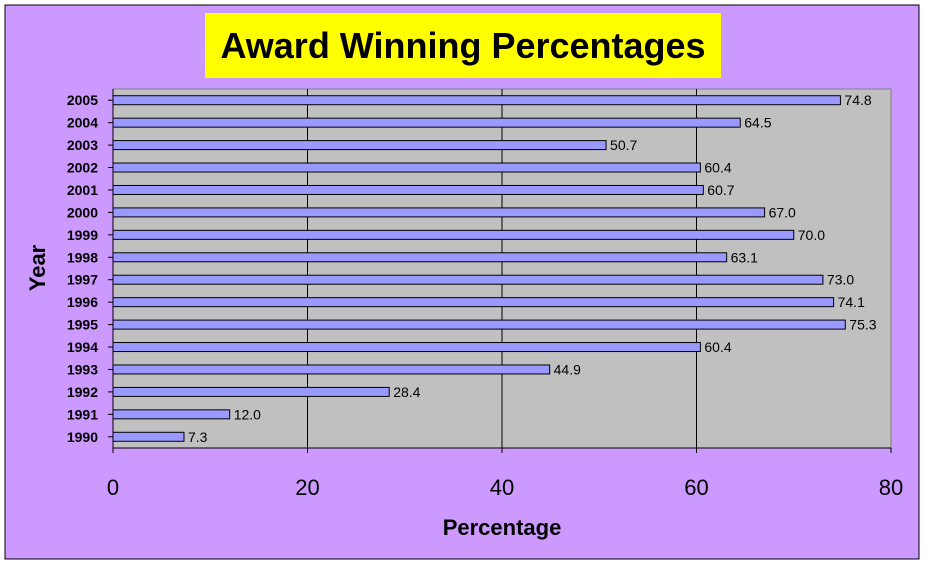 The image size is (926, 571). Describe the element at coordinates (171, 414) in the screenshot. I see `bar-1991` at that location.